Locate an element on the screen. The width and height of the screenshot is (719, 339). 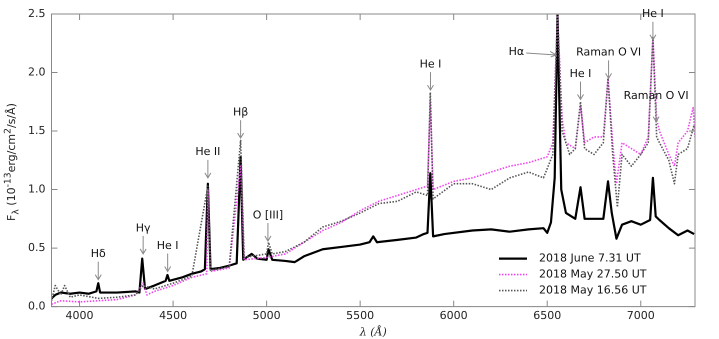
x-tick-label: 5000 is located at coordinates (266, 315).